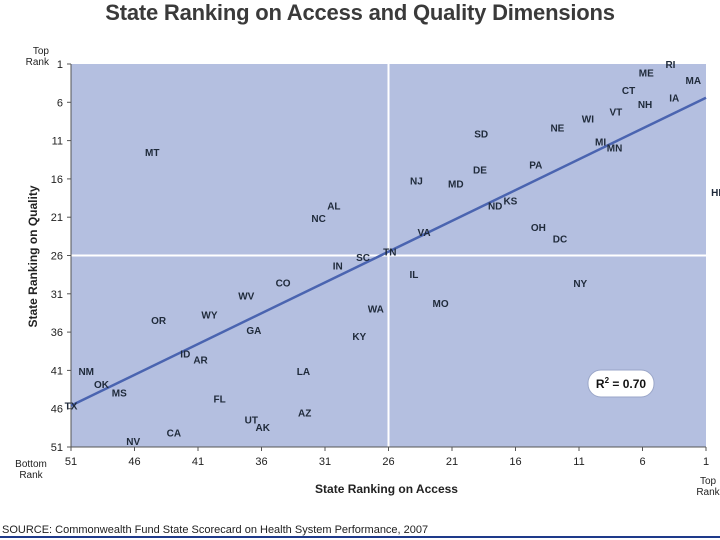 This screenshot has width=720, height=540. Describe the element at coordinates (318, 219) in the screenshot. I see `state-point-nc: NC` at that location.